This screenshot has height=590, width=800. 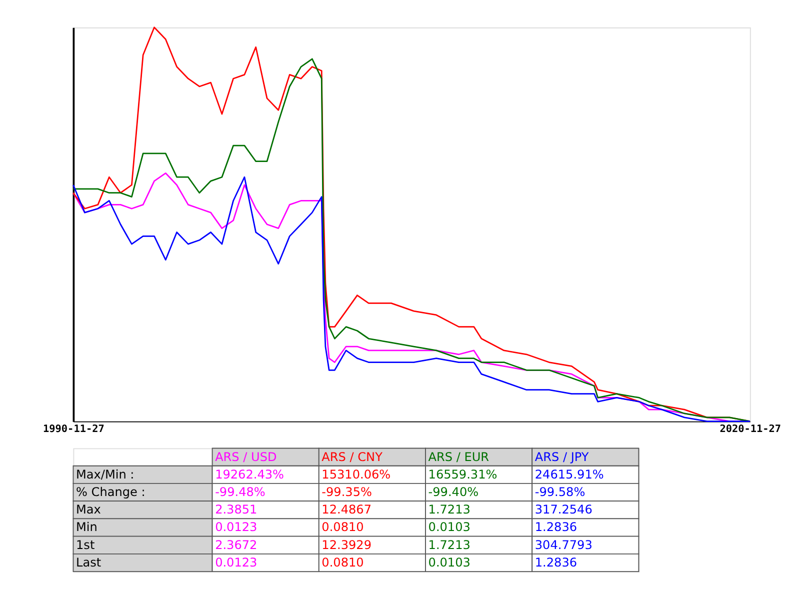 I want to click on text: ARS / USD, so click(x=246, y=457).